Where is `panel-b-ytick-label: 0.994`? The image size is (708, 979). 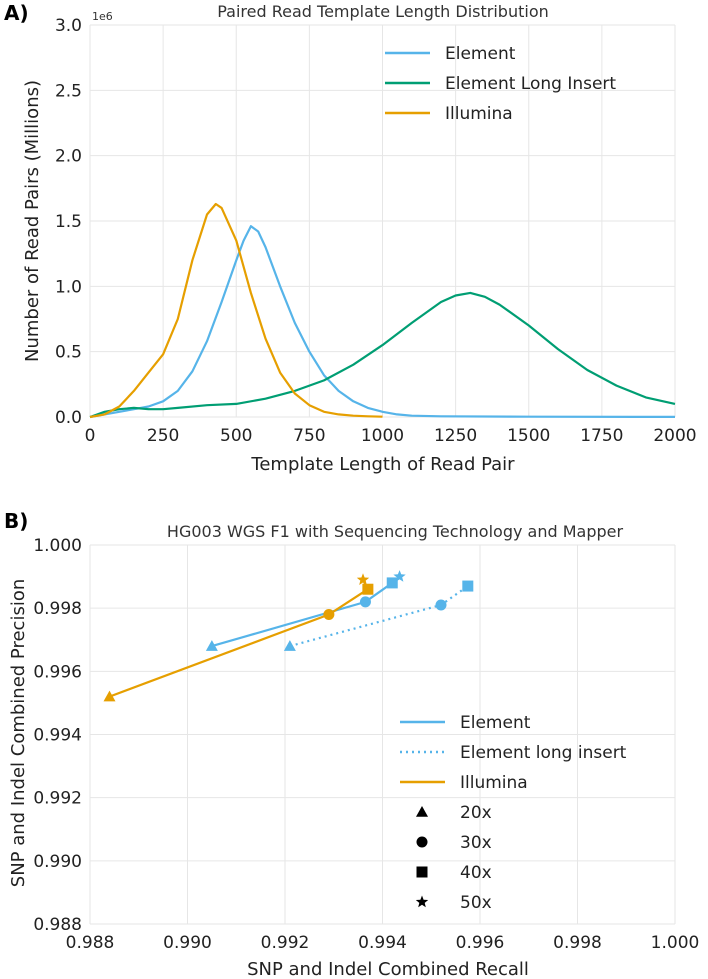
panel-b-ytick-label: 0.994 is located at coordinates (57, 736).